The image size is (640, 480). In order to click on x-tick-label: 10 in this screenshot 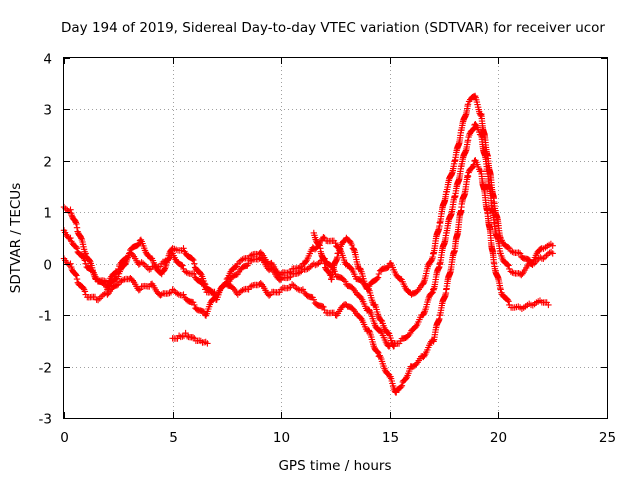, I will do `click(281, 438)`.